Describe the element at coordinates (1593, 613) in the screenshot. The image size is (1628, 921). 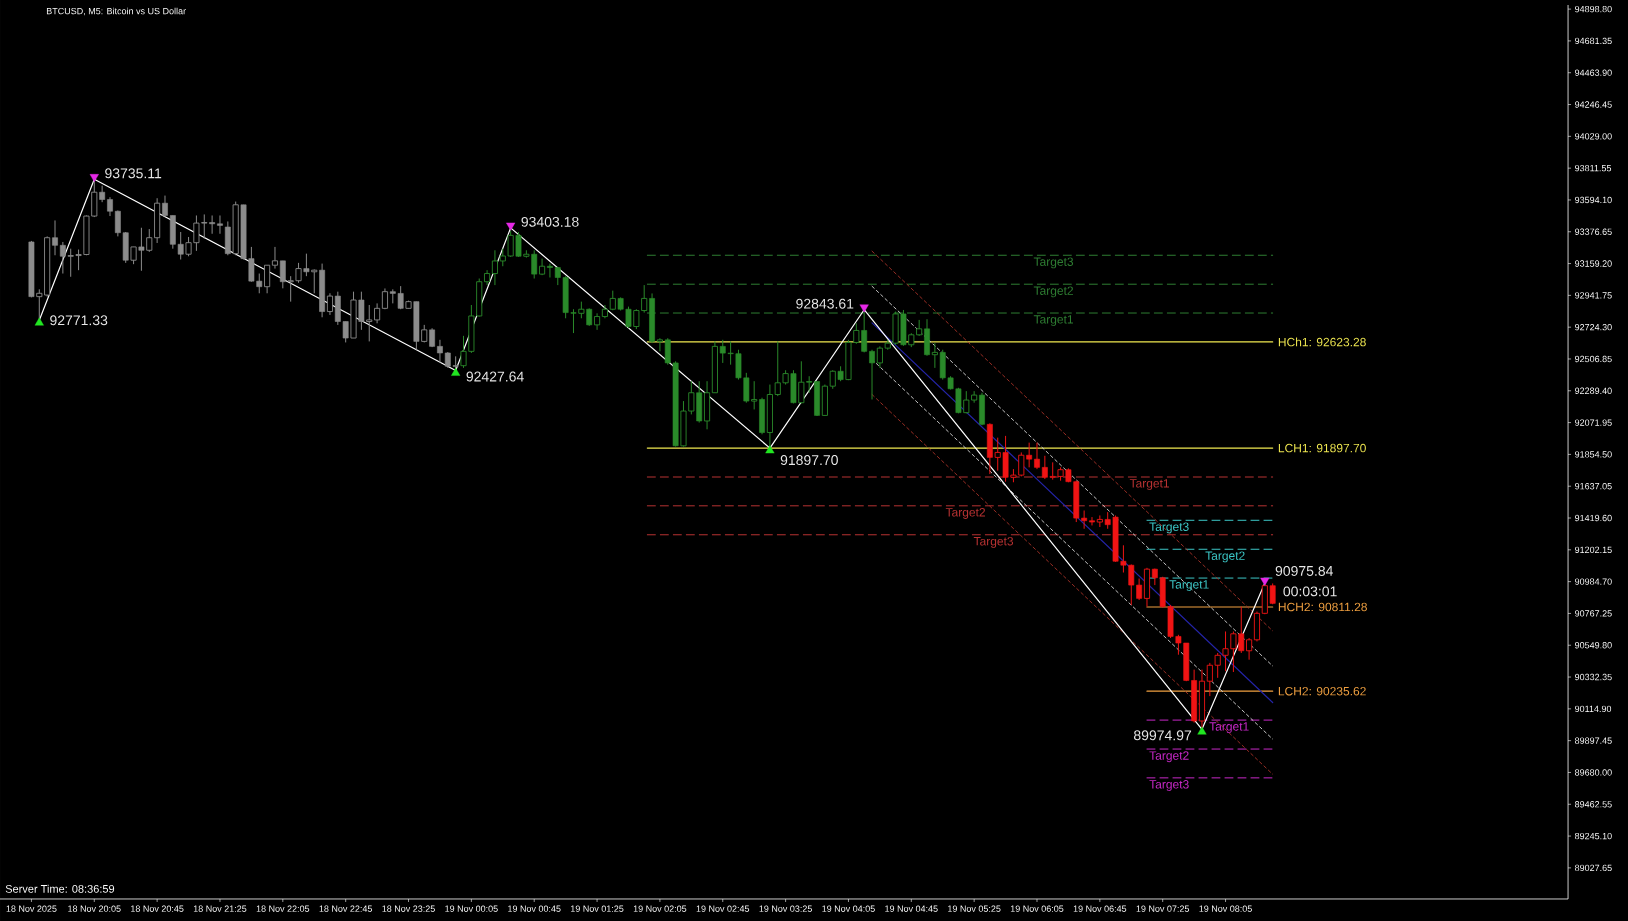
I see `y-tick-label: 90767.25` at that location.